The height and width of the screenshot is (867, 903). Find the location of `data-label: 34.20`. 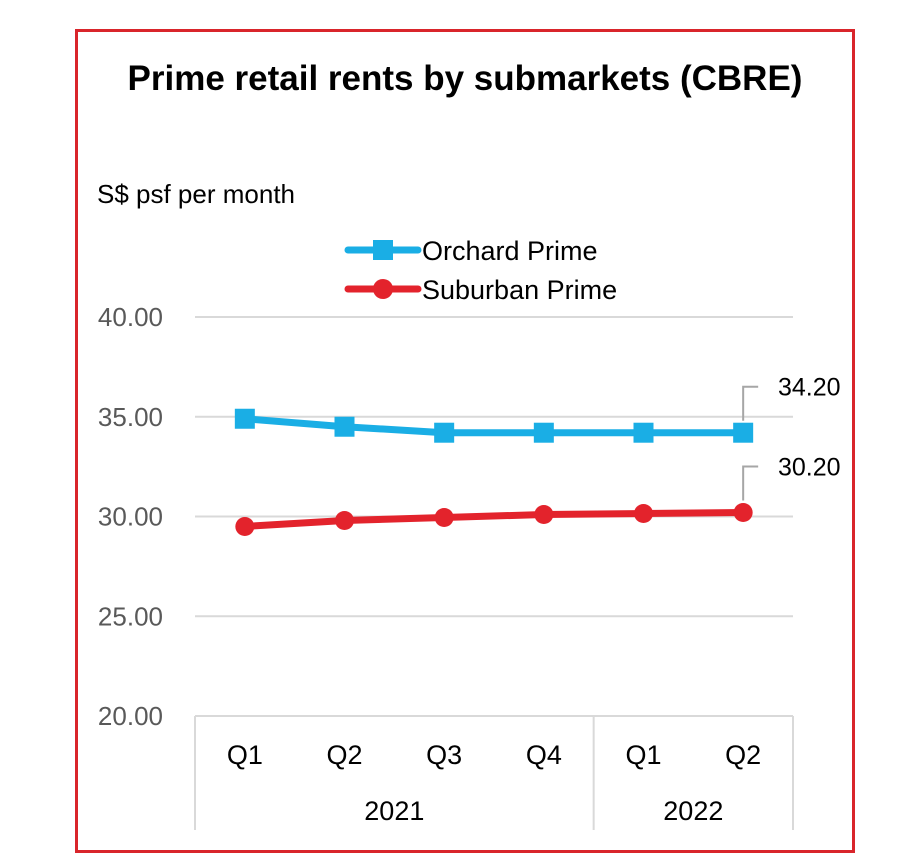

data-label: 34.20 is located at coordinates (809, 388).